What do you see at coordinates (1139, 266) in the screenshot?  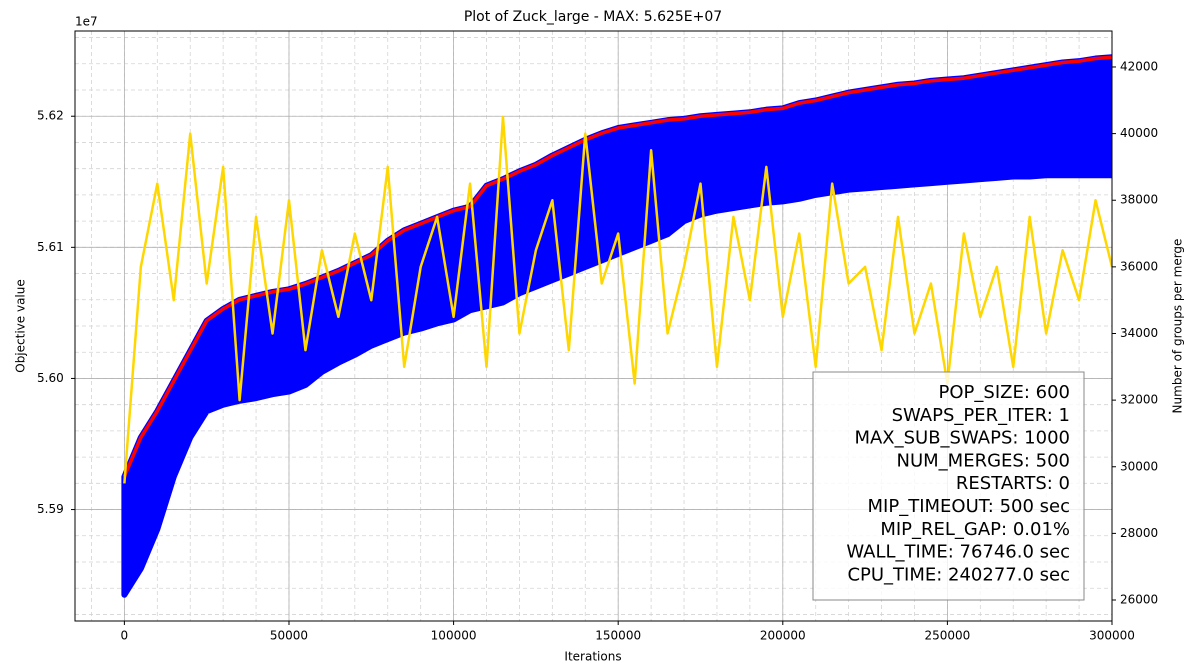 I see `y2-tick-label: 36000` at bounding box center [1139, 266].